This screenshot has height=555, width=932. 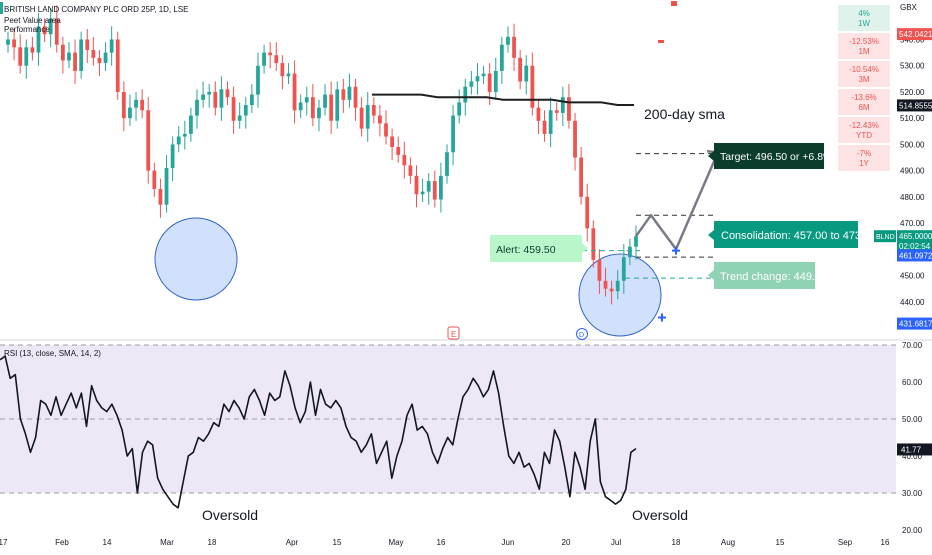 What do you see at coordinates (915, 105) in the screenshot?
I see `badge-sma: 514.8555` at bounding box center [915, 105].